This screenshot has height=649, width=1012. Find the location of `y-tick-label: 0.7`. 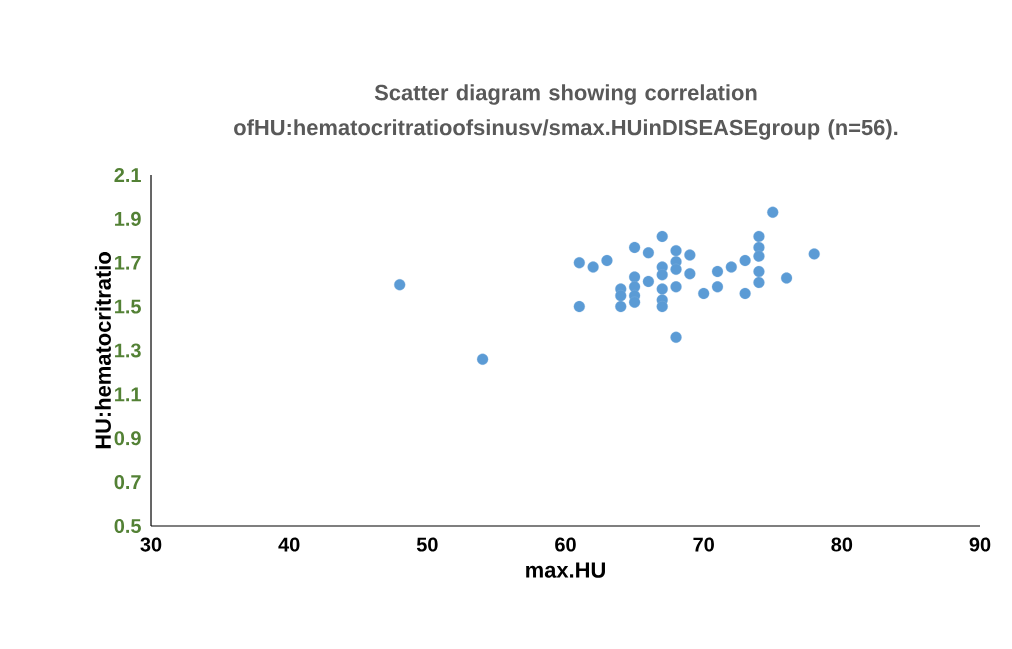

y-tick-label: 0.7 is located at coordinates (127, 482).